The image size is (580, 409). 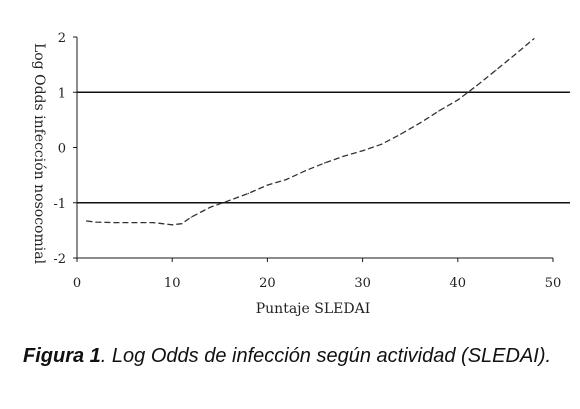 What do you see at coordinates (39, 154) in the screenshot?
I see `y-axis-label: Log Odds infección nosocomial` at bounding box center [39, 154].